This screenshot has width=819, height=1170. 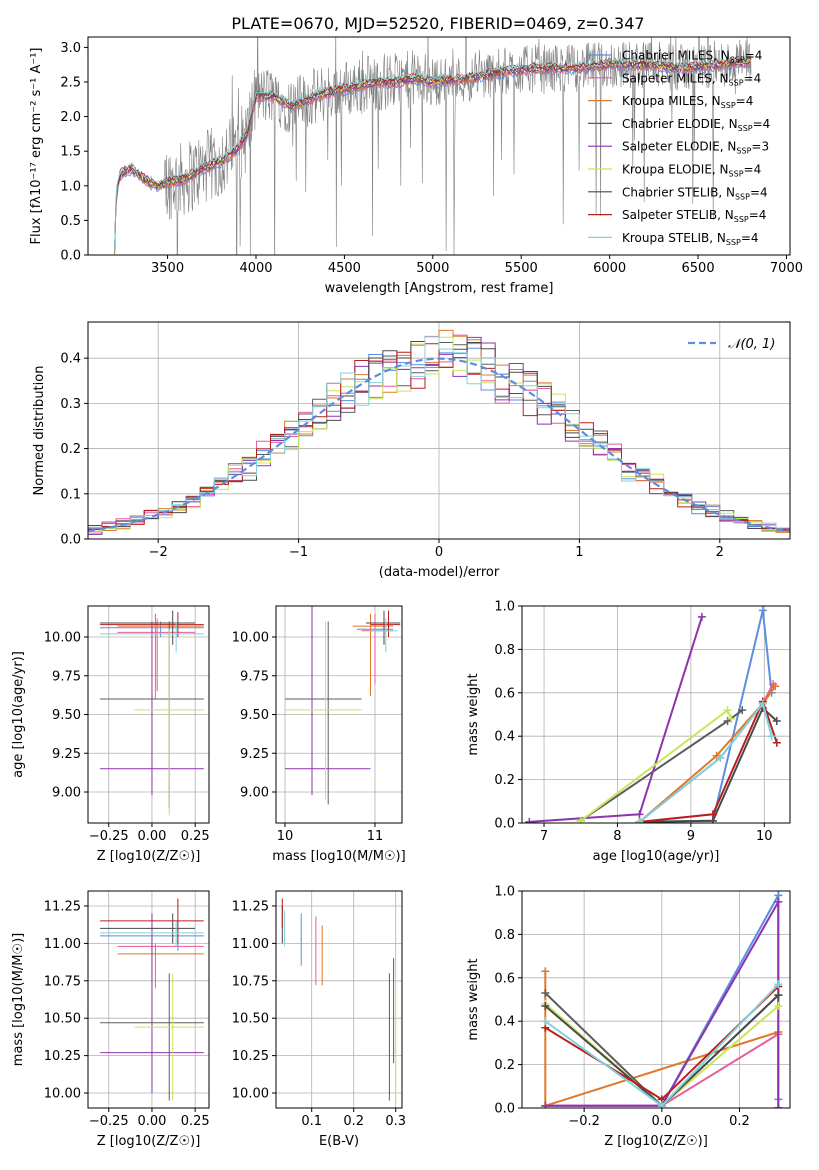 What do you see at coordinates (62, 1019) in the screenshot?
I see `y-tick-label: 10.50` at bounding box center [62, 1019].